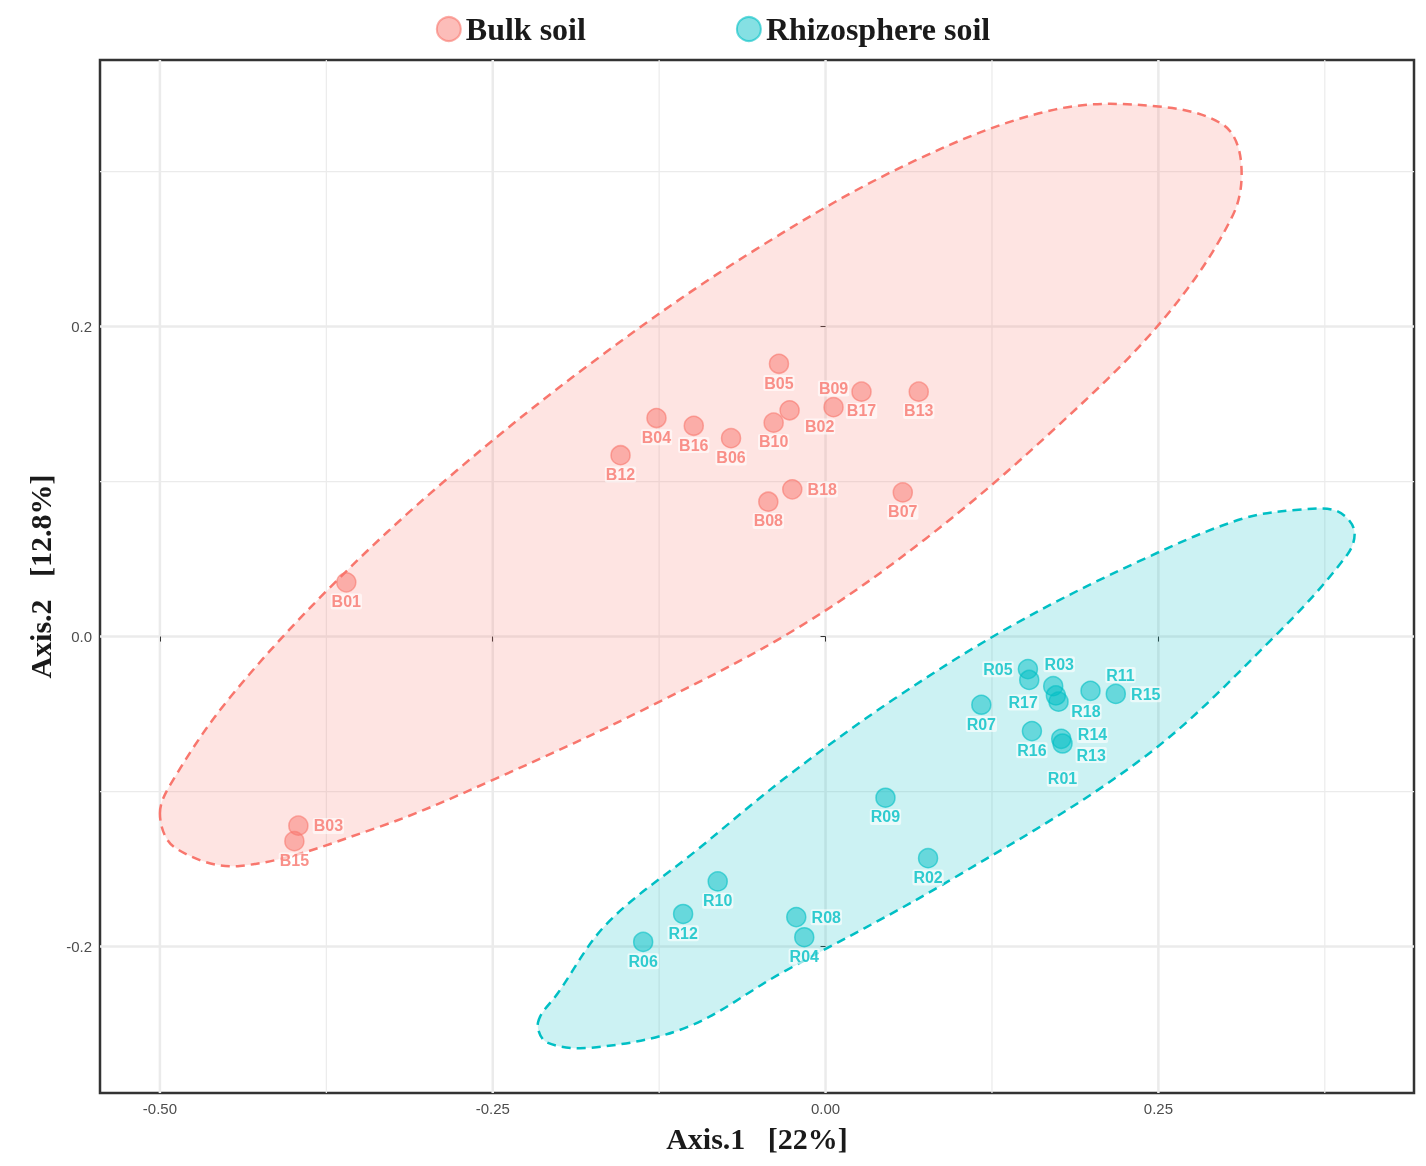 This screenshot has width=1426, height=1166. What do you see at coordinates (81, 327) in the screenshot?
I see `y-tick-label: 0.2` at bounding box center [81, 327].